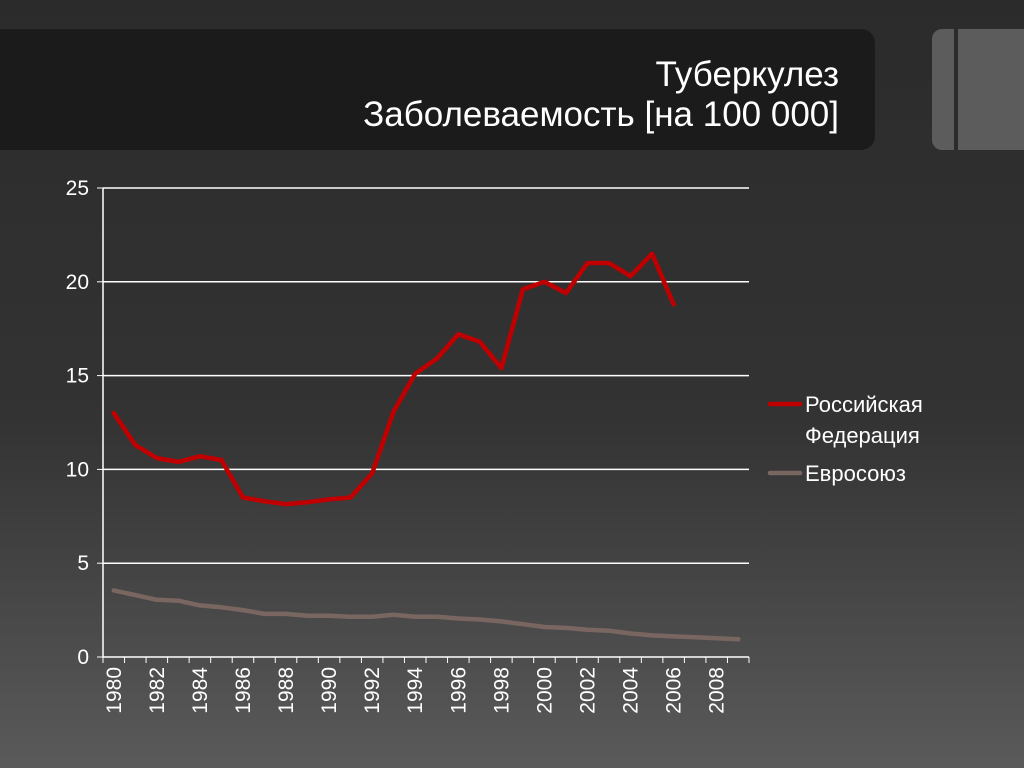 This screenshot has height=768, width=1024. I want to click on y-tick-label: 20, so click(77, 282).